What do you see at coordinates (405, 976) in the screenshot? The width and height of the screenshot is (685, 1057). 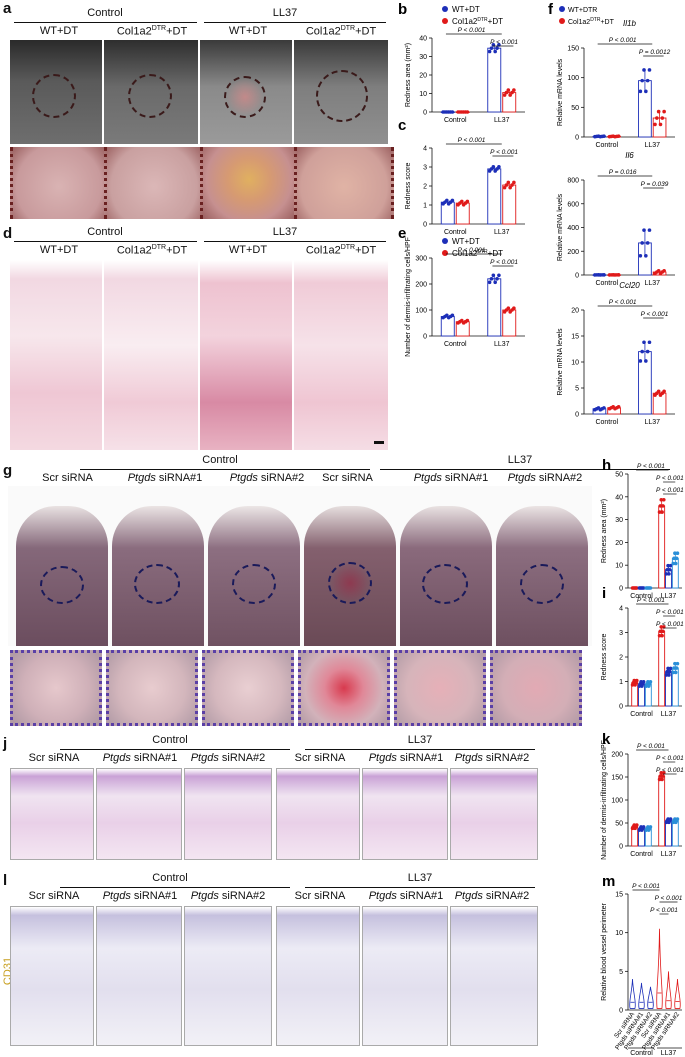 I see `lrow-tile` at bounding box center [405, 976].